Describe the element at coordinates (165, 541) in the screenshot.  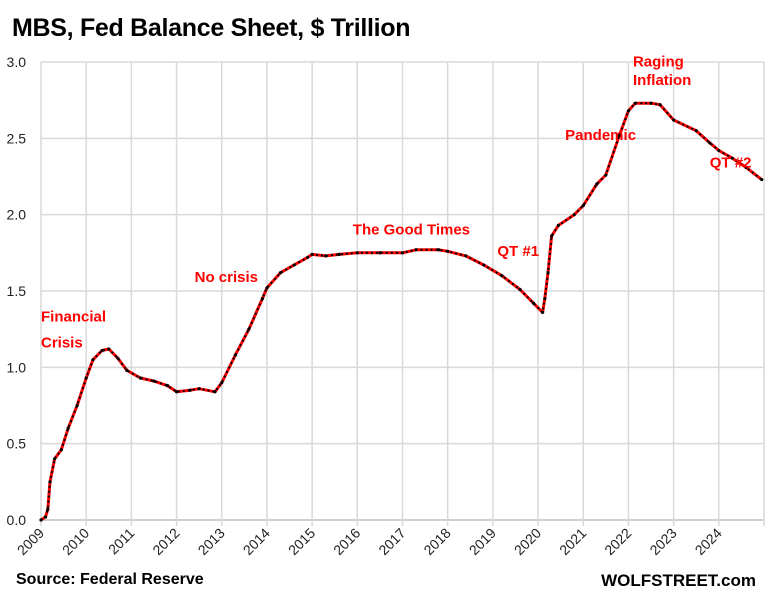
I see `x-tick-label: 2012` at that location.